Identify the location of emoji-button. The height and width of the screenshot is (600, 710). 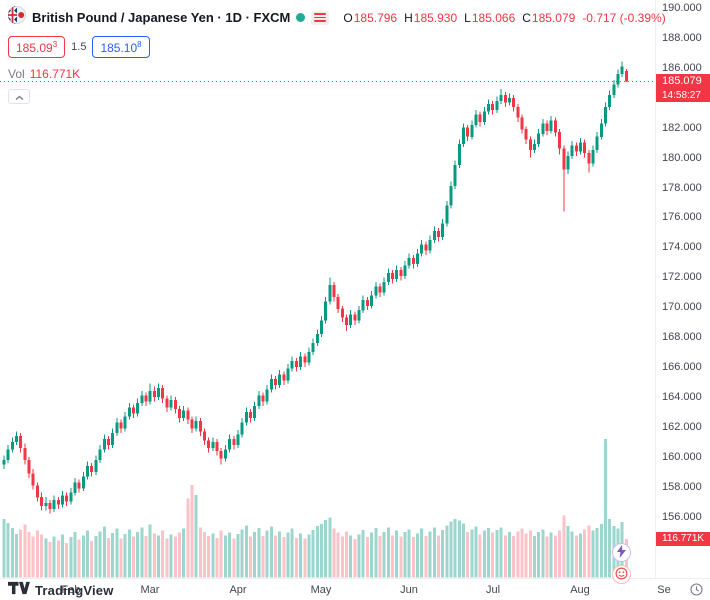
(621, 574).